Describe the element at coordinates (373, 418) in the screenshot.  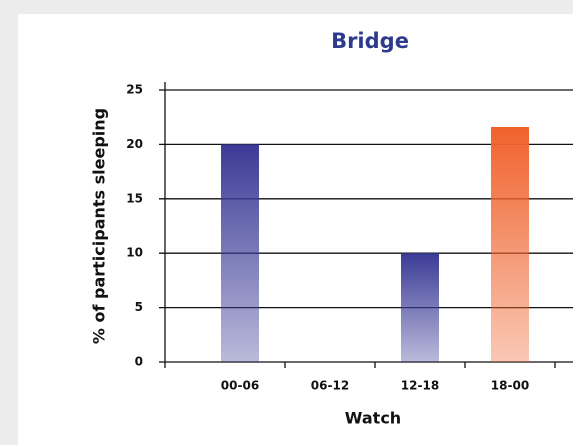
I see `x-axis-label: Watch` at that location.